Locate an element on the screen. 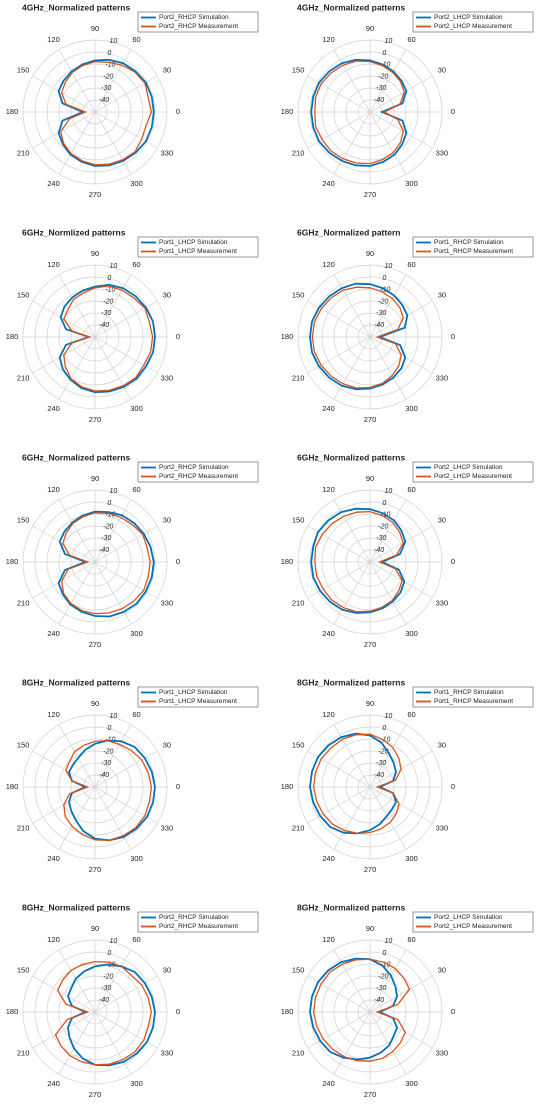  chart-title: 8GHz_Normalized patterns is located at coordinates (76, 682).